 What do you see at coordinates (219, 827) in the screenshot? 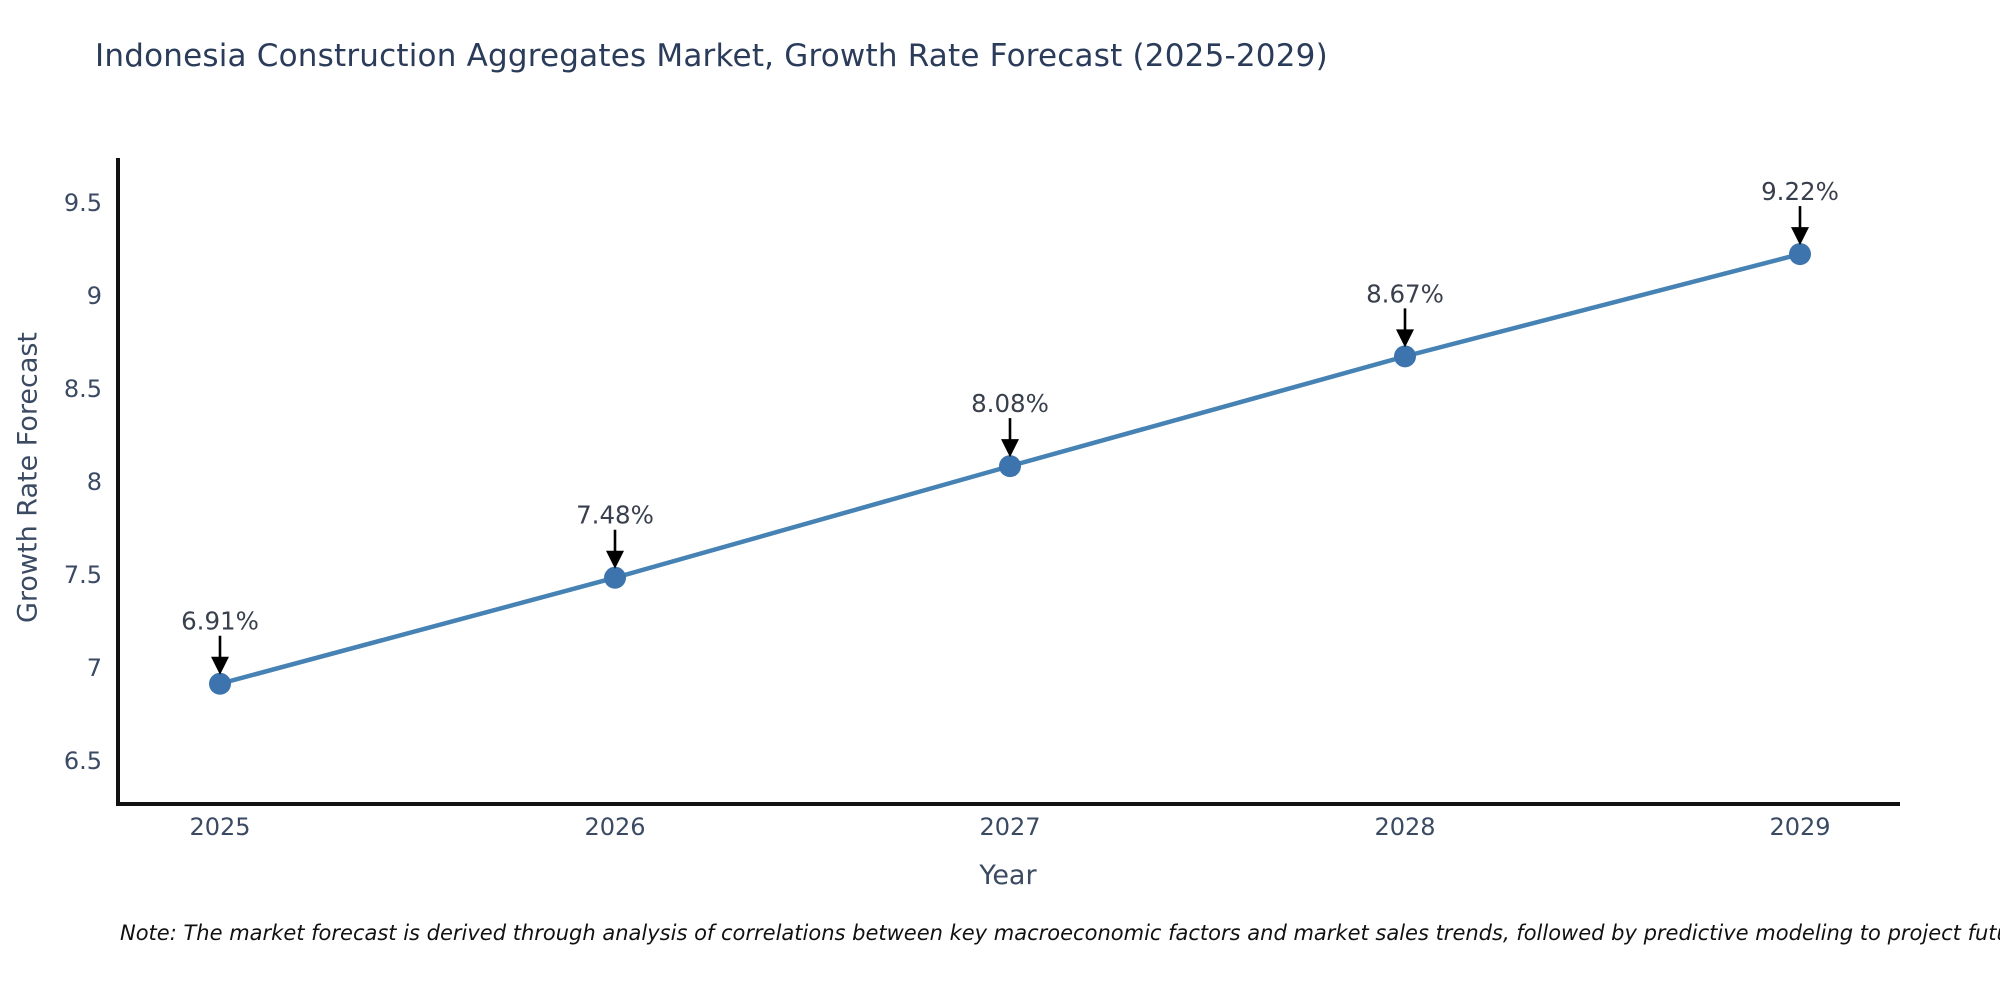
I see `x-tick-label: 2025` at bounding box center [219, 827].